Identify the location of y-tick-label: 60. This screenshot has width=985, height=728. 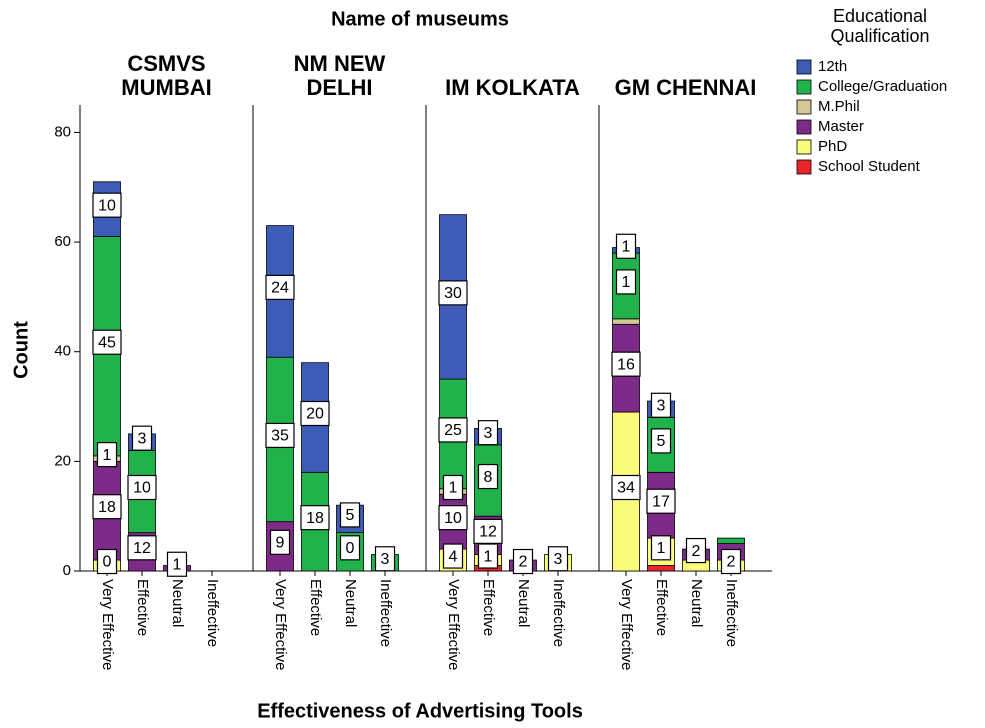
(62, 241).